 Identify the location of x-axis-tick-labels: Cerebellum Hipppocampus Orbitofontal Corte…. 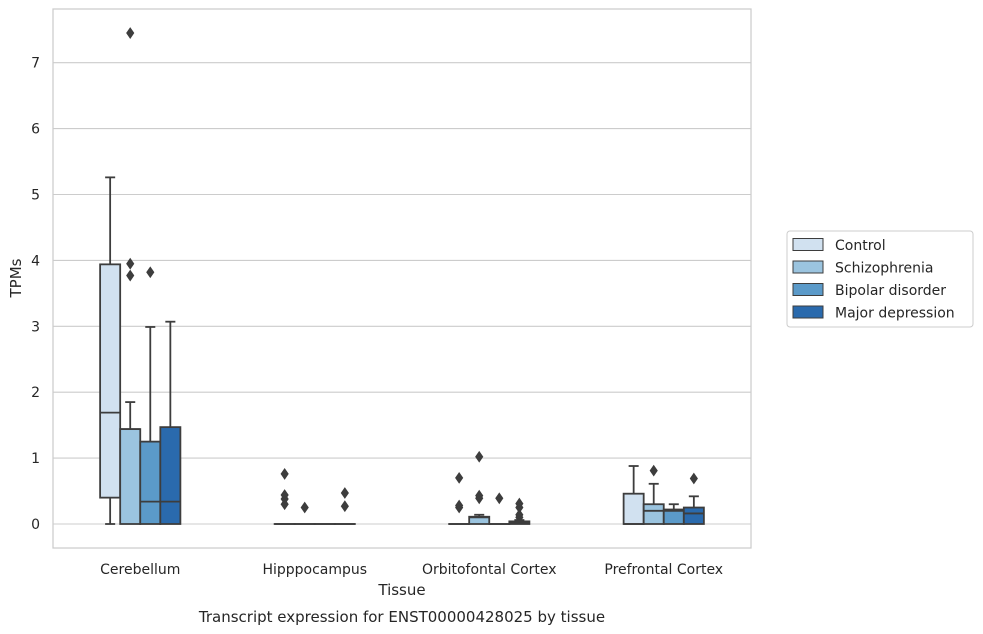
(411, 570).